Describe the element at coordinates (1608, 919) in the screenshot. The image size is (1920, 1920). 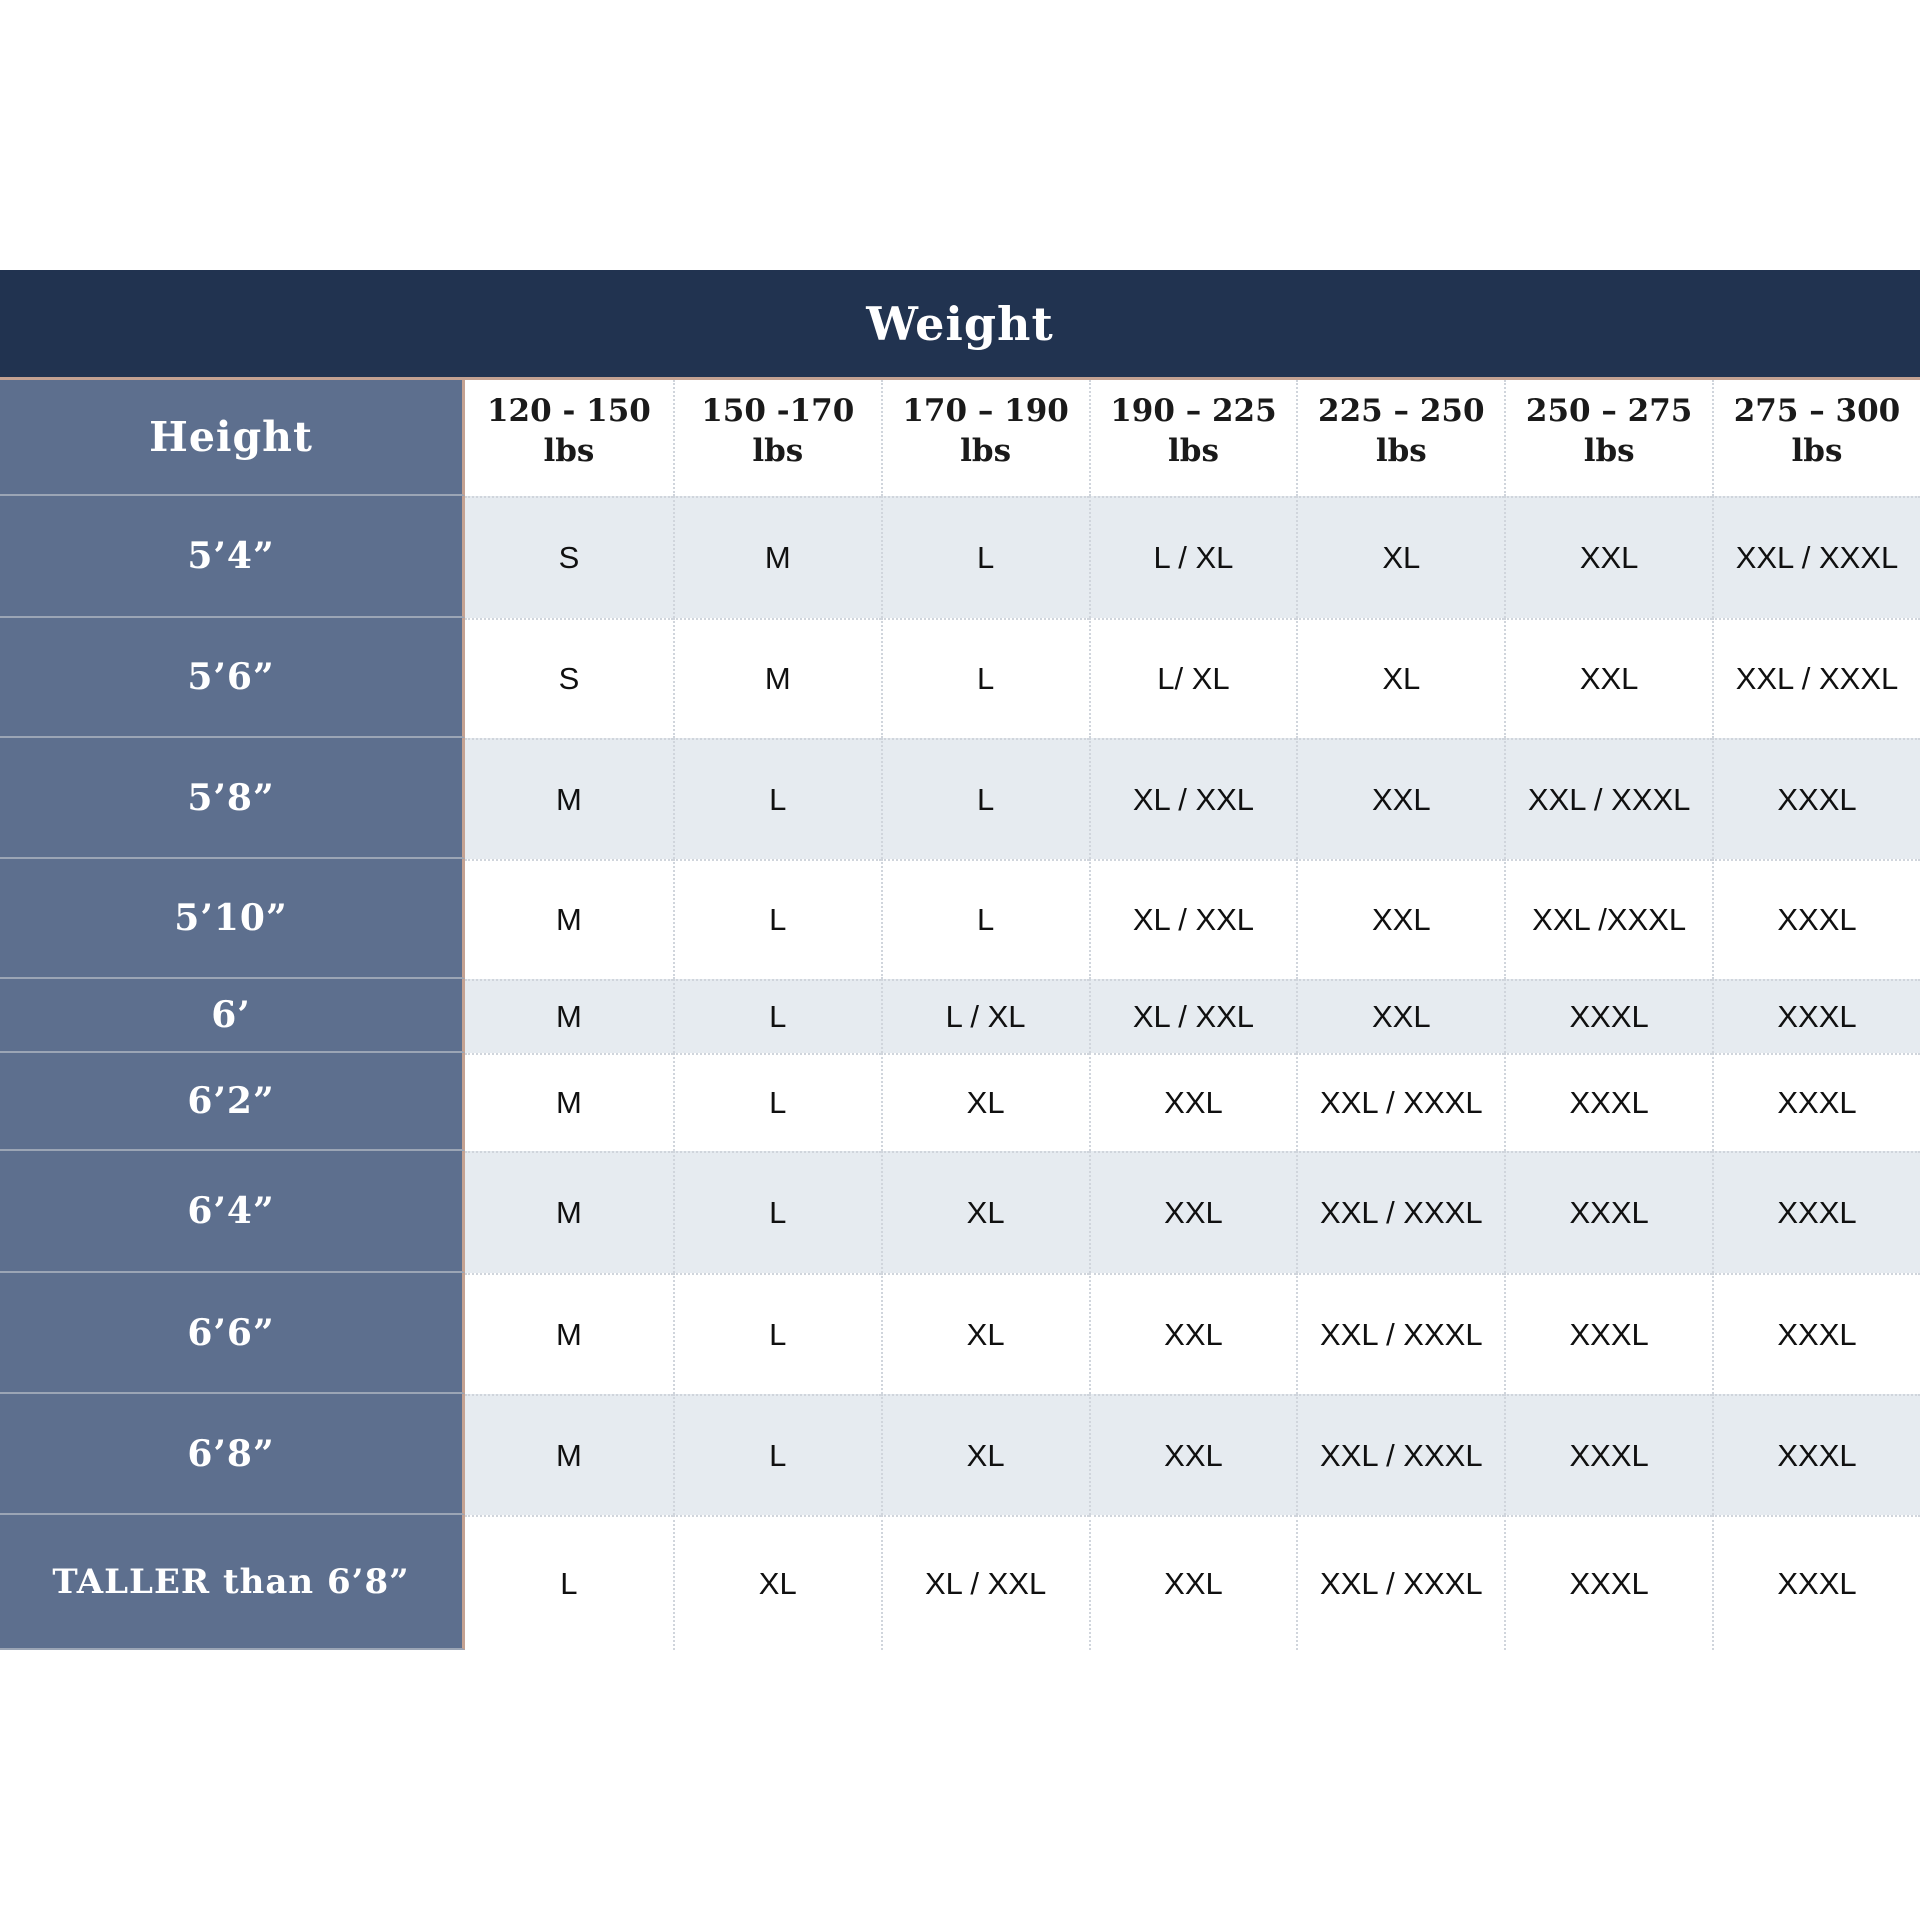
I see `size-cell: XXL /XXXL` at that location.